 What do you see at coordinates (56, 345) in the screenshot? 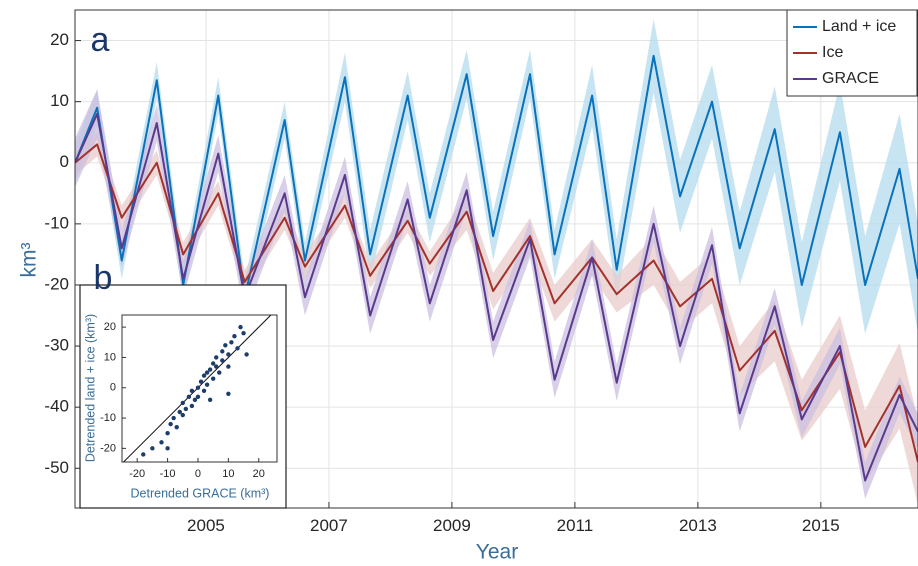
I see `y-tick-label: -30` at bounding box center [56, 345].